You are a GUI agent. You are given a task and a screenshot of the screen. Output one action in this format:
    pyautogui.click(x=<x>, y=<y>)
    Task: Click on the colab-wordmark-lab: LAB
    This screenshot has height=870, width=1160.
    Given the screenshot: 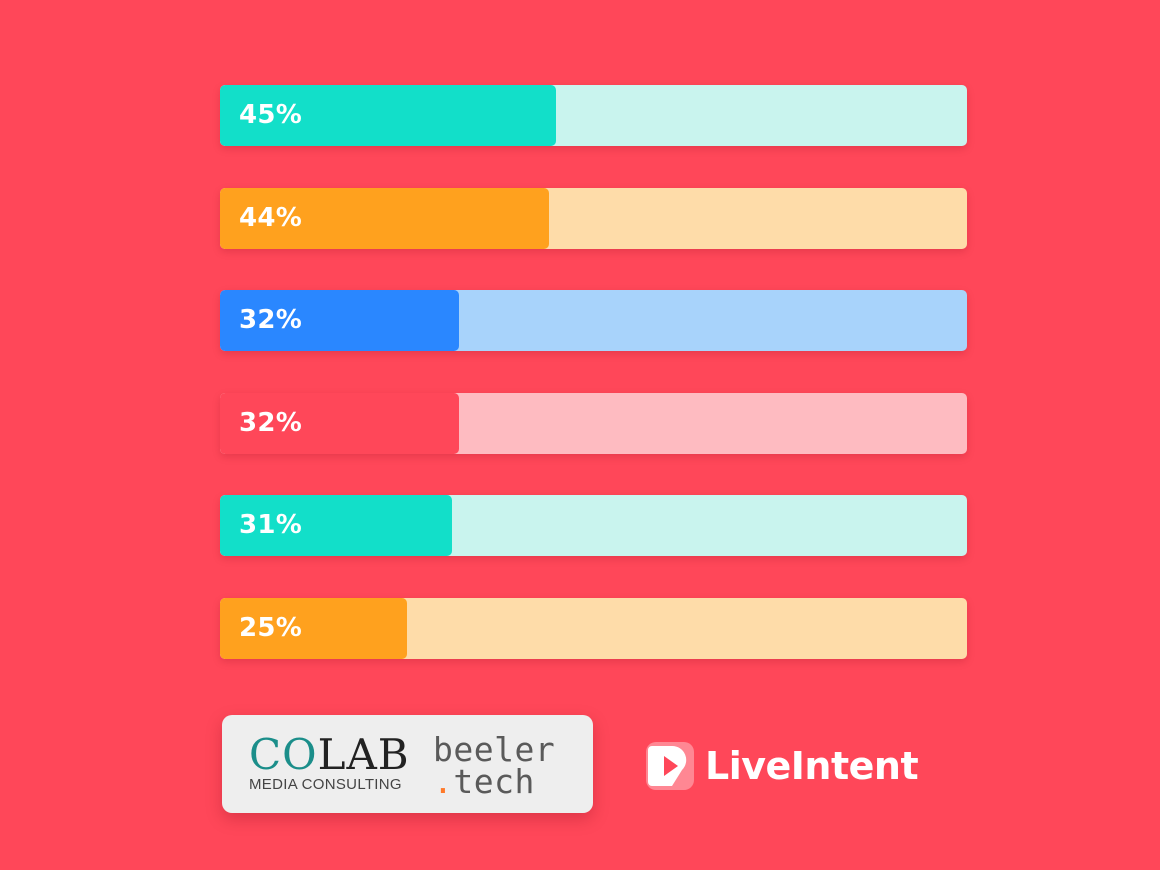 What is the action you would take?
    pyautogui.click(x=363, y=754)
    